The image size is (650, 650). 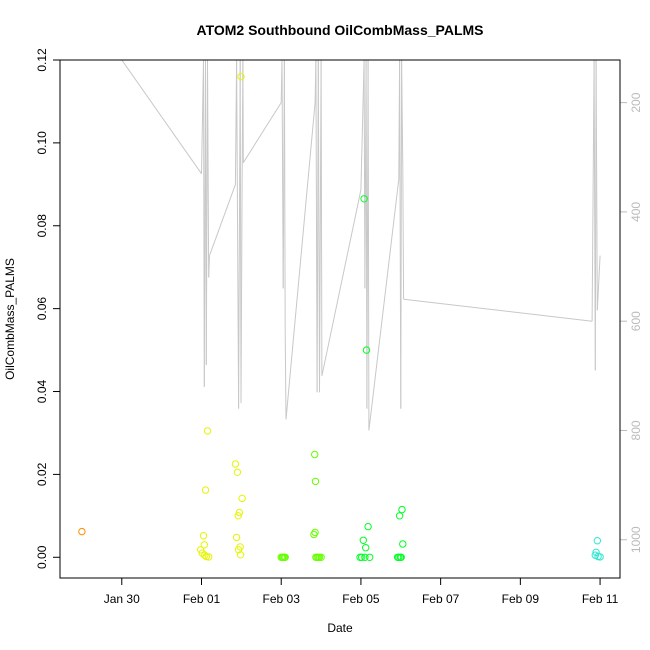 I want to click on y-tick-label: 0.04, so click(x=42, y=392).